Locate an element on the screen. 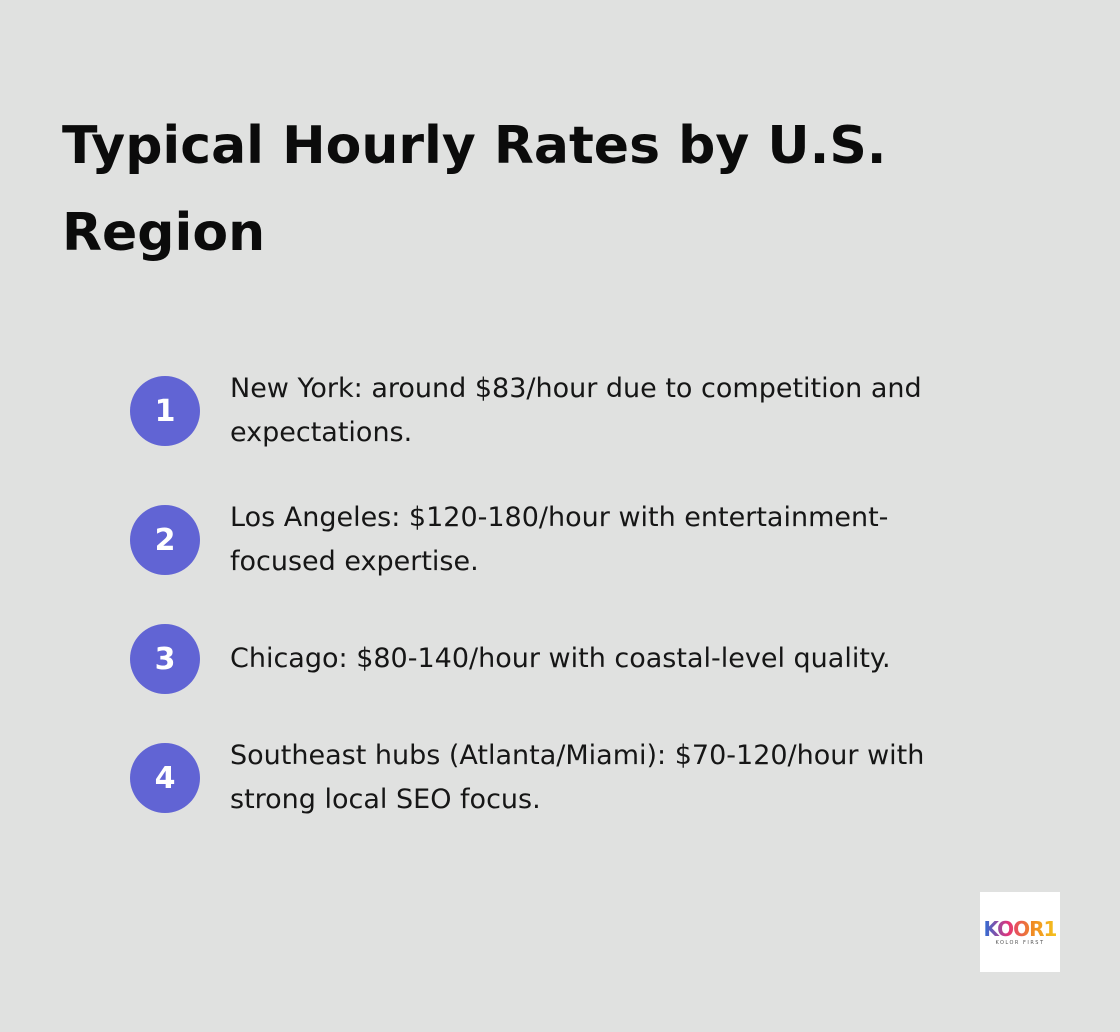 This screenshot has height=1032, width=1120. title-line: Typical Hourly Rates by U.S. is located at coordinates (474, 146).